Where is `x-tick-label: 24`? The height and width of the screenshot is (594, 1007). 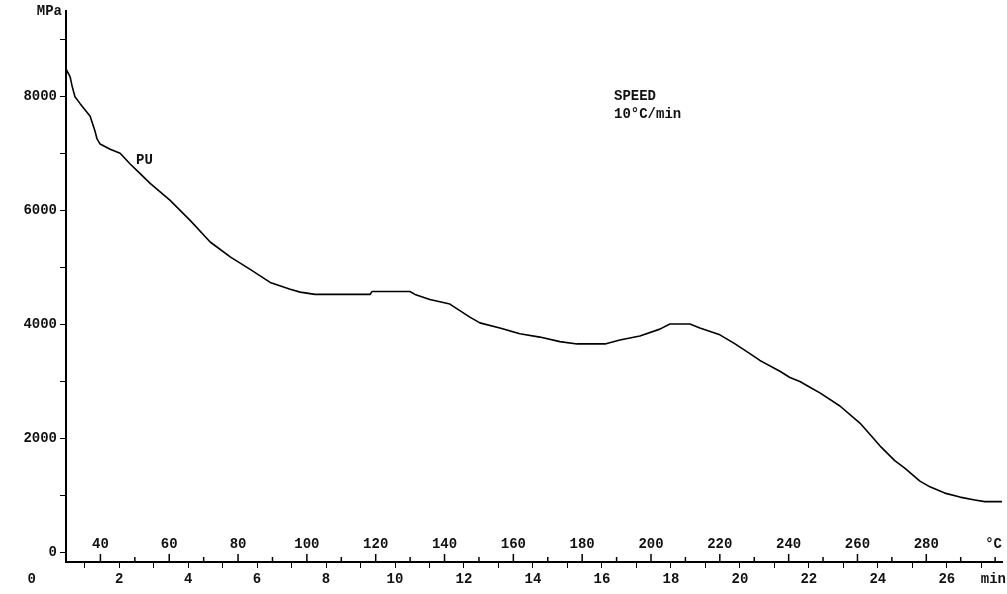
x-tick-label: 24 is located at coordinates (878, 578).